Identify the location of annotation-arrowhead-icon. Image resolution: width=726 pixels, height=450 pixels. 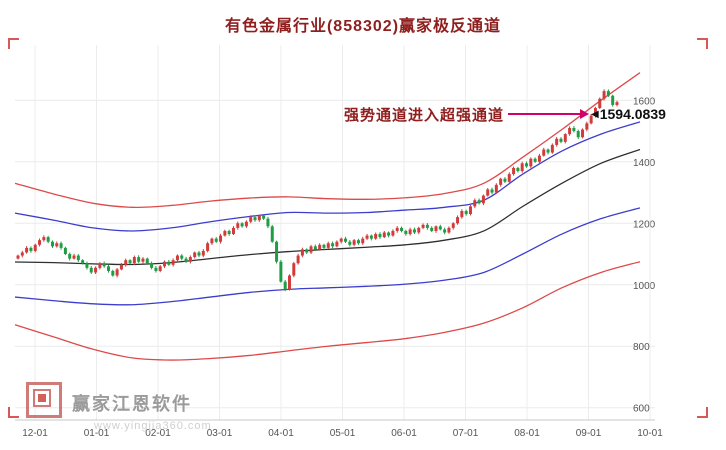
(585, 114).